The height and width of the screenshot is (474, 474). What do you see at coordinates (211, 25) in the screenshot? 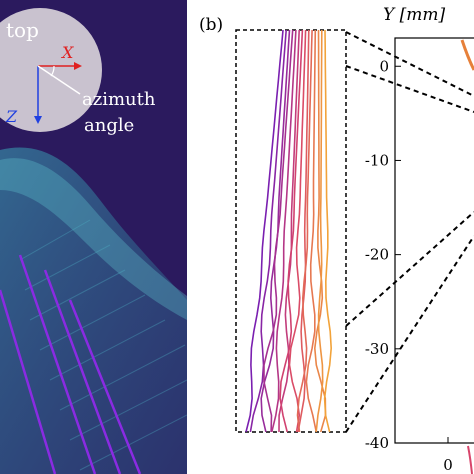
I see `panel-b-label: (b)` at bounding box center [211, 25].